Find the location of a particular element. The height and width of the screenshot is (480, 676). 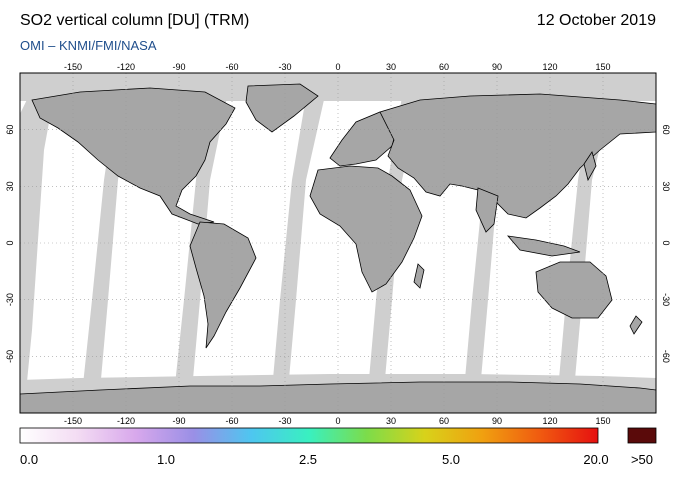

longitude-ticks-bottom: -150 -120 -90 -60 -30 0 30 60 90 120 150 is located at coordinates (337, 421).